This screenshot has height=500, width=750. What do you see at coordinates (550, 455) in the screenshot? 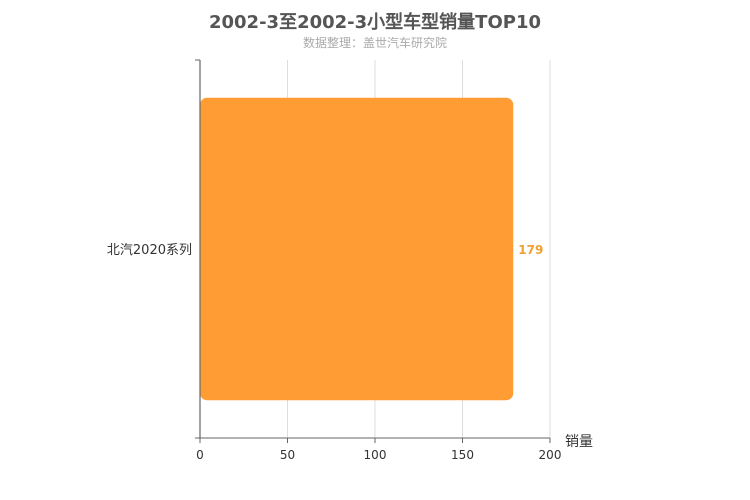
I see `x-tick-label: 200` at bounding box center [550, 455].